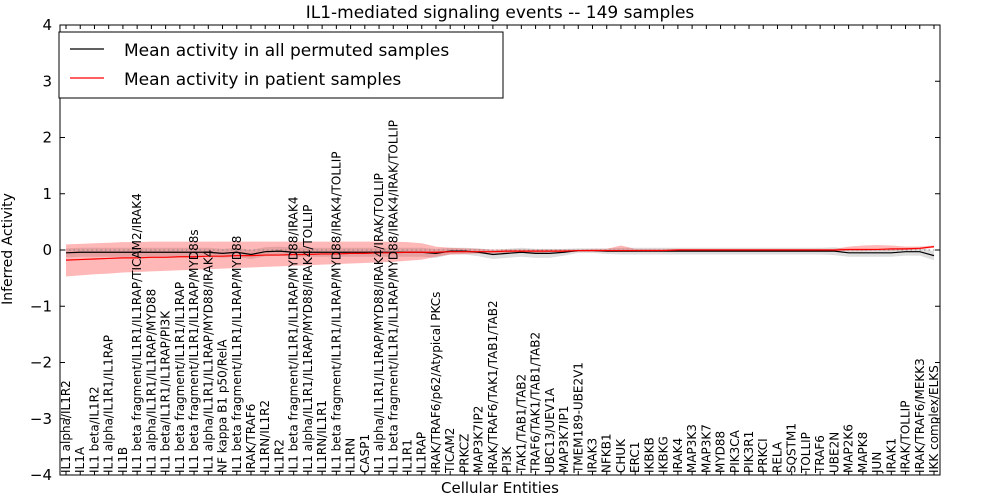  I want to click on x-category-label: IL1A, so click(80, 459).